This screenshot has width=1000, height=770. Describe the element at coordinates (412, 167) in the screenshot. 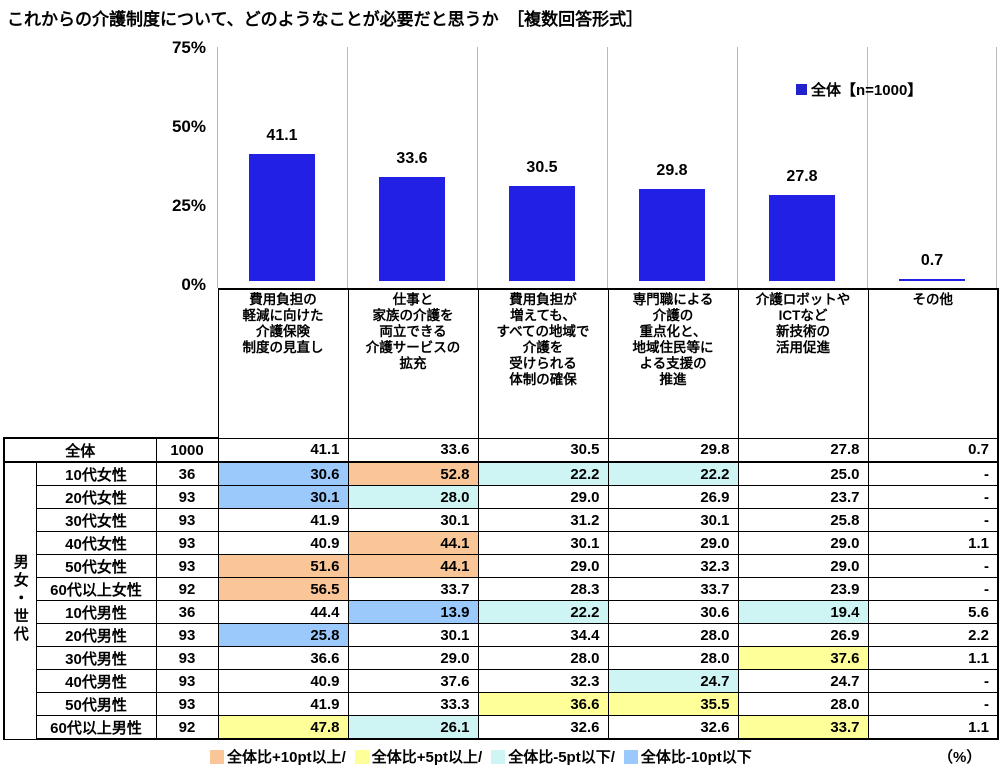

I see `chart-column: 33.6` at that location.